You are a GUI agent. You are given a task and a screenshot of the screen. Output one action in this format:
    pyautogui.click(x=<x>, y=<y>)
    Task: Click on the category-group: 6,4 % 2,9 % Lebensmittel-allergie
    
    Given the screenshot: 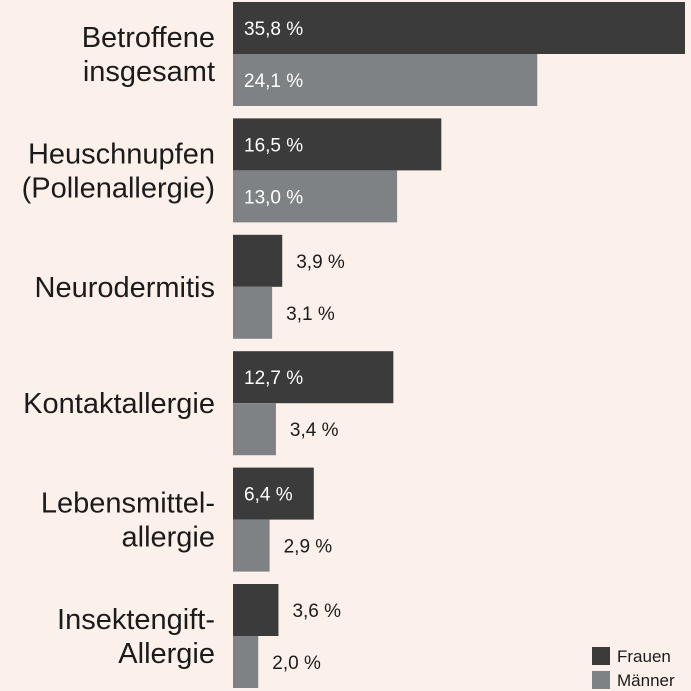 What is the action you would take?
    pyautogui.click(x=187, y=519)
    